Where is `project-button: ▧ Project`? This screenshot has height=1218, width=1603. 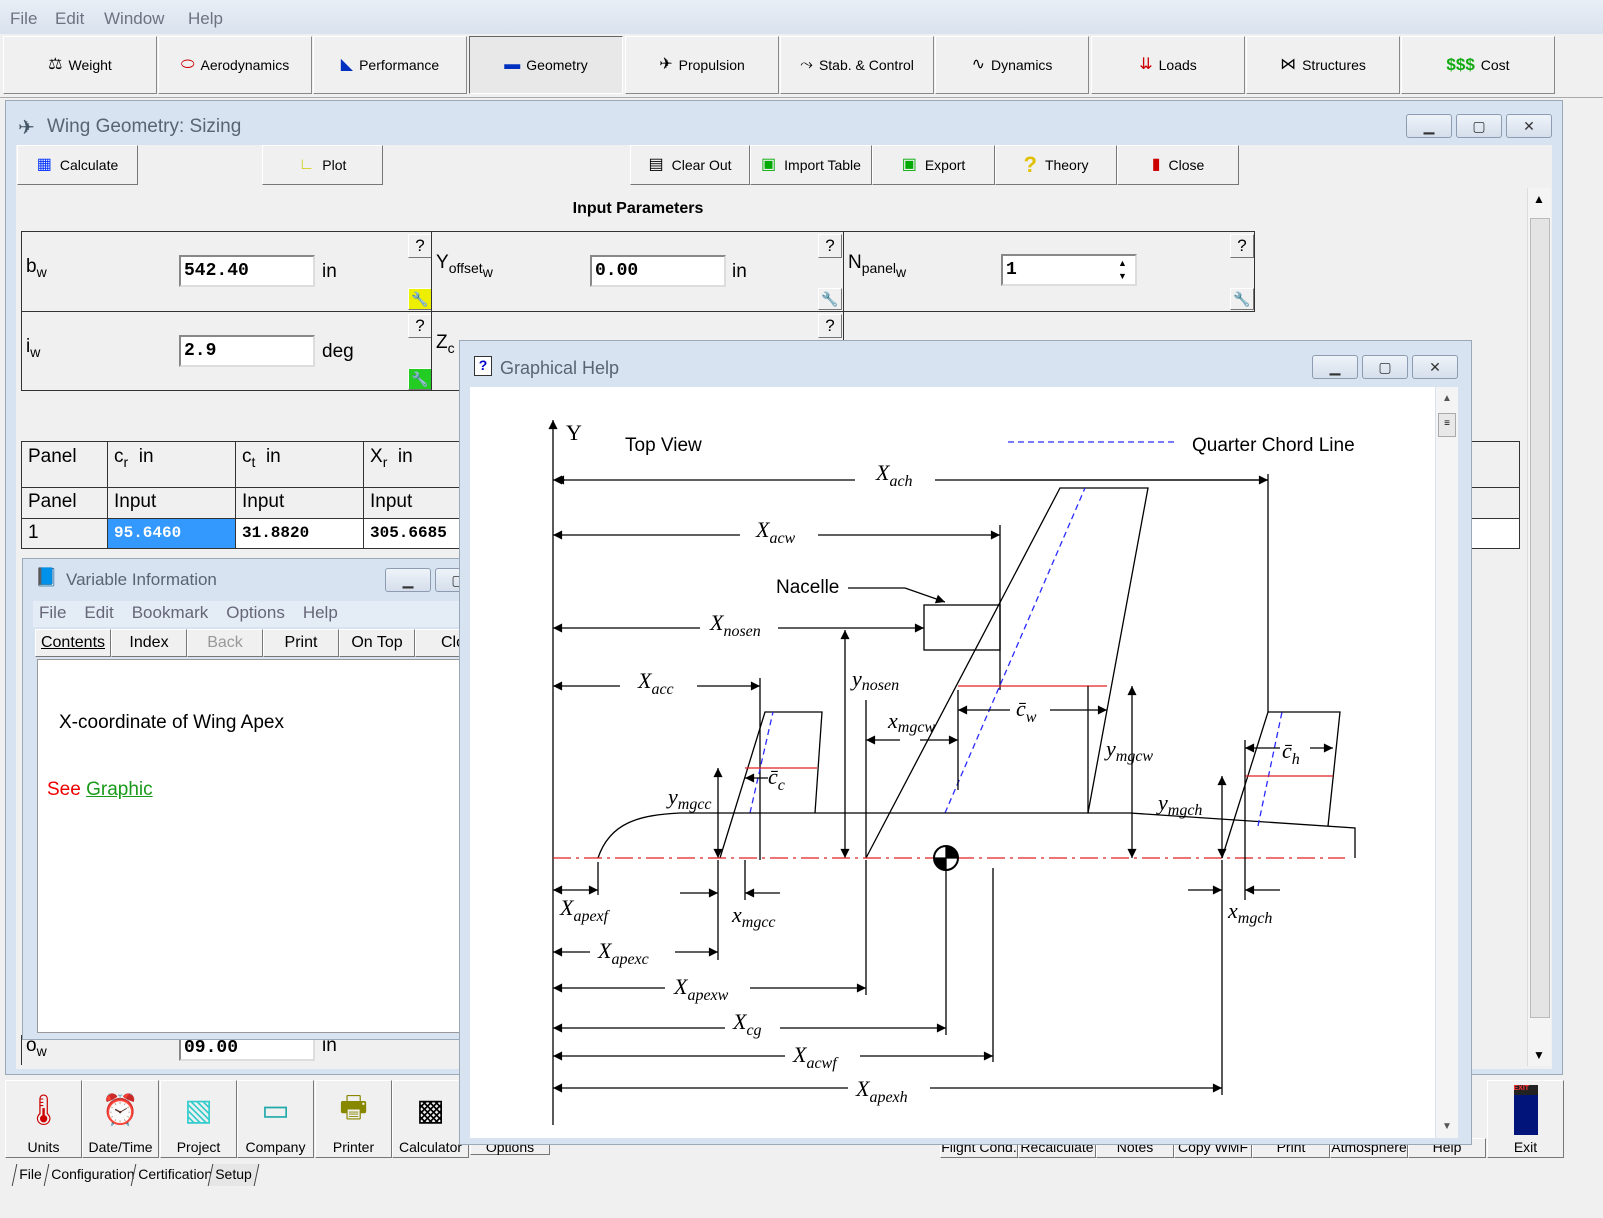
project-button: ▧ Project is located at coordinates (198, 1119).